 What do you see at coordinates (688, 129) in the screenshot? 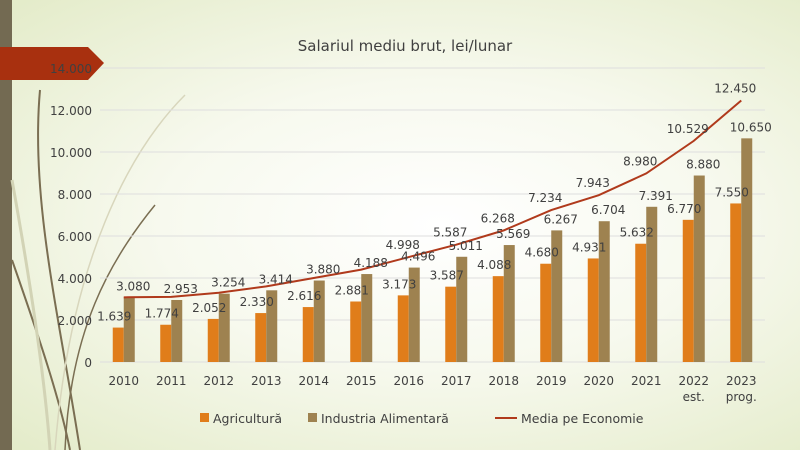
I see `data-label: 10.529` at bounding box center [688, 129].